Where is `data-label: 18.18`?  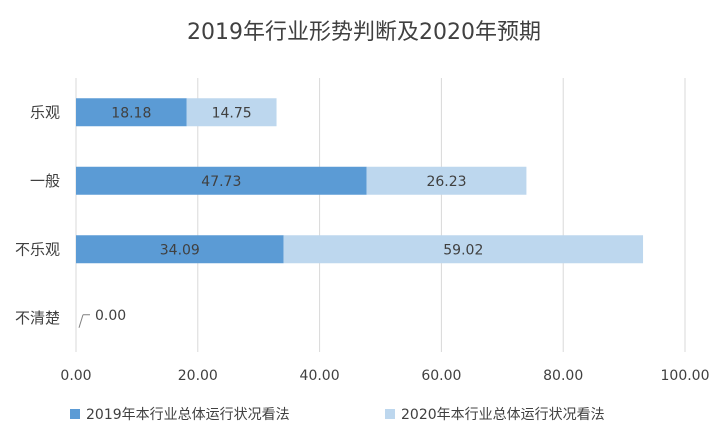 data-label: 18.18 is located at coordinates (131, 113).